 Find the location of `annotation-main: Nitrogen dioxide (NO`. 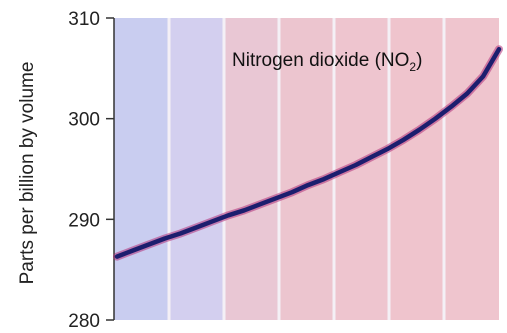

annotation-main: Nitrogen dioxide (NO is located at coordinates (320, 60).